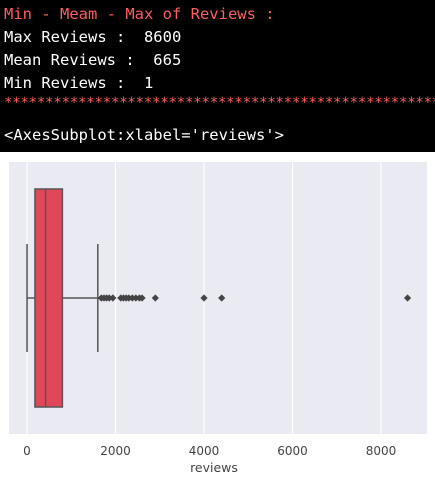  What do you see at coordinates (292, 451) in the screenshot?
I see `x-tick-label: 6000` at bounding box center [292, 451].